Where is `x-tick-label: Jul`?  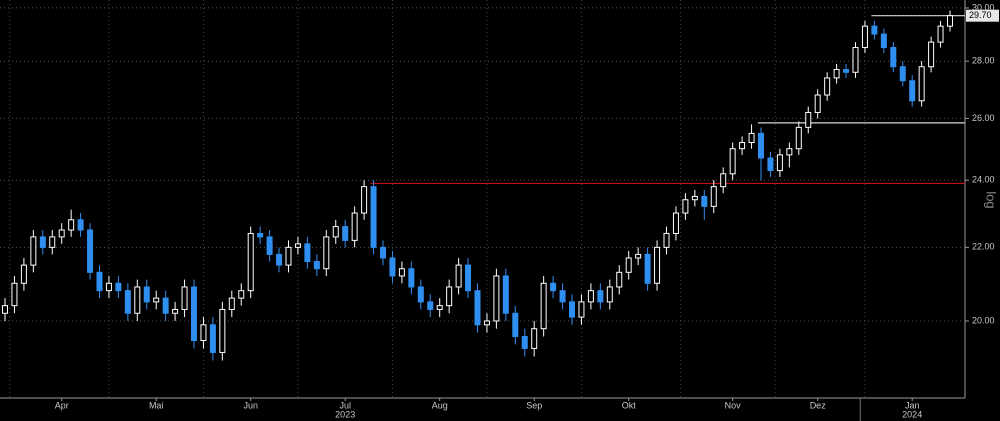
x-tick-label: Jul is located at coordinates (345, 405).